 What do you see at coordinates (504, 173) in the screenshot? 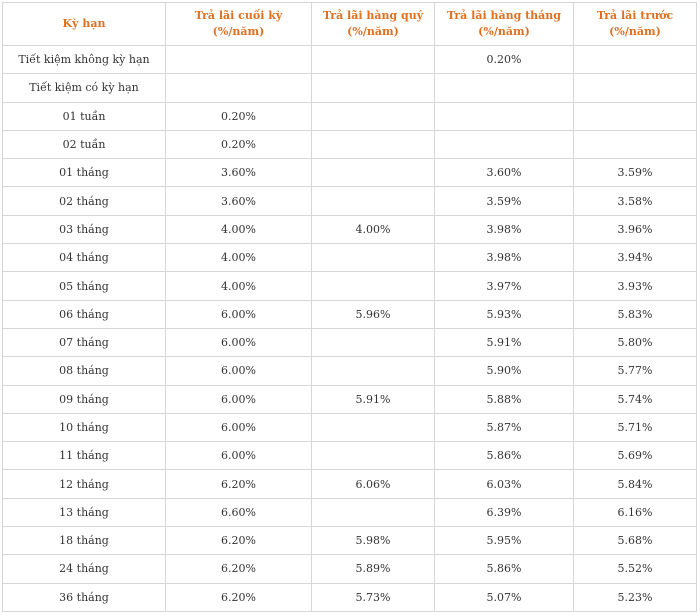
I see `monthly-rate-cell: 3.60%` at bounding box center [504, 173].